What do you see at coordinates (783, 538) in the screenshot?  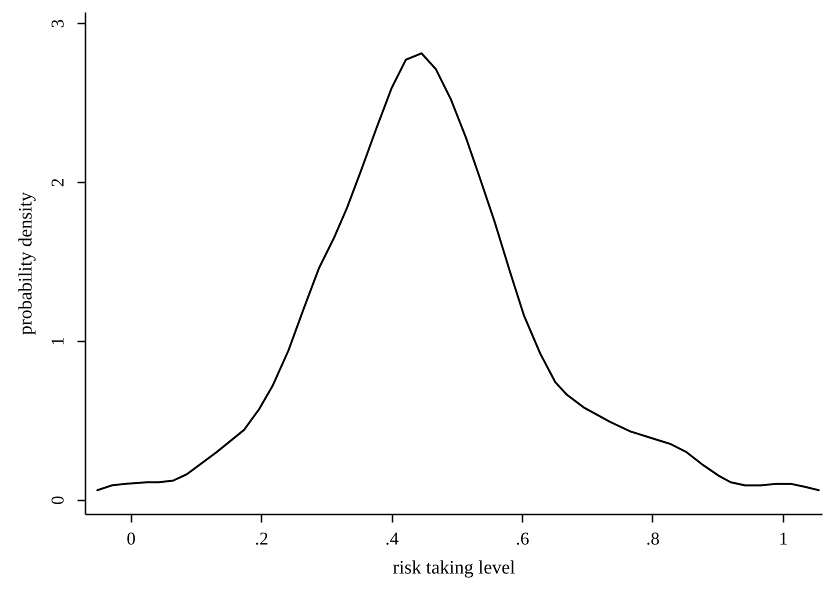 I see `x-tick-label: 1` at bounding box center [783, 538].